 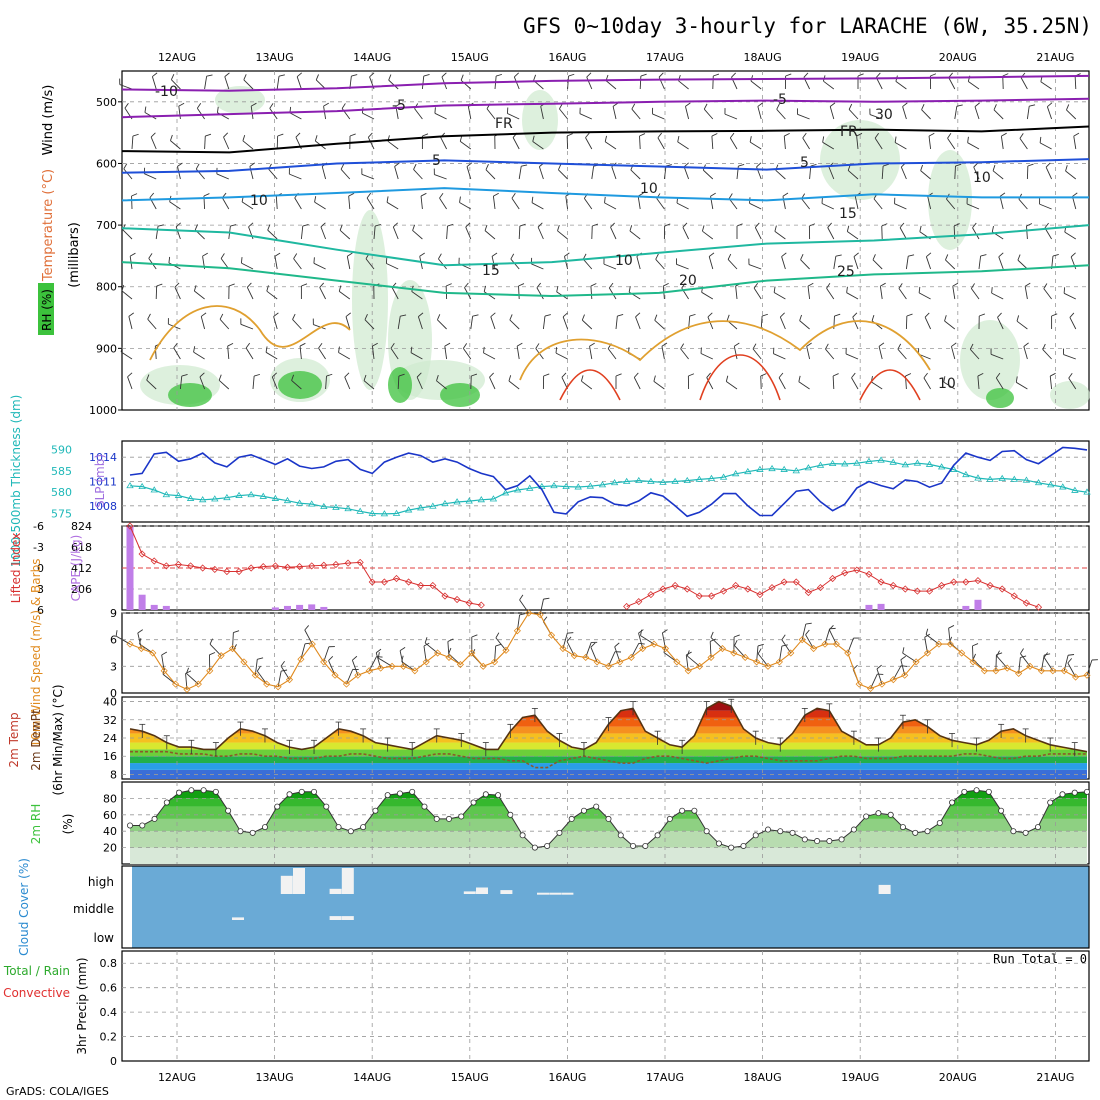 I want to click on run-total-label: Run Total = 0, so click(x=1040, y=959).